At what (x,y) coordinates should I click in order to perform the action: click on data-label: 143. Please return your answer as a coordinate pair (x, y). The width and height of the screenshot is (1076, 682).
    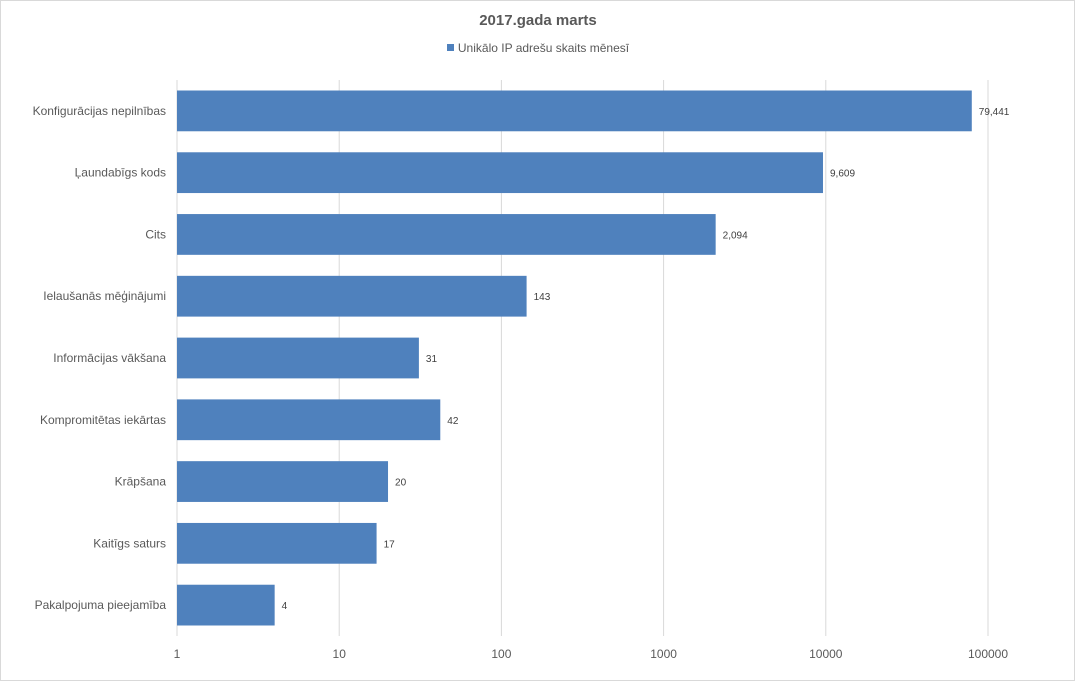
    Looking at the image, I should click on (542, 297).